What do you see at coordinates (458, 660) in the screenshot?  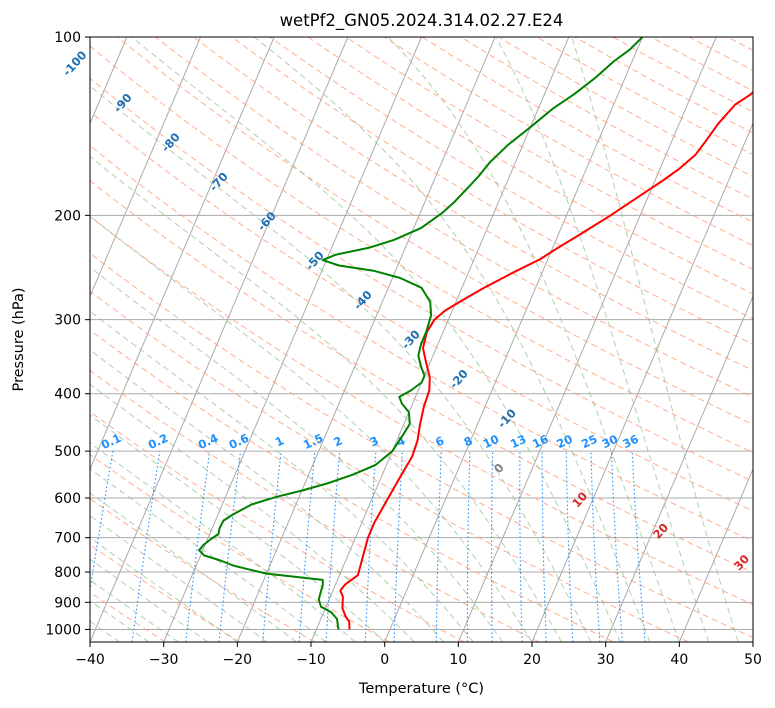 I see `x-tick-label: 10` at bounding box center [458, 660].